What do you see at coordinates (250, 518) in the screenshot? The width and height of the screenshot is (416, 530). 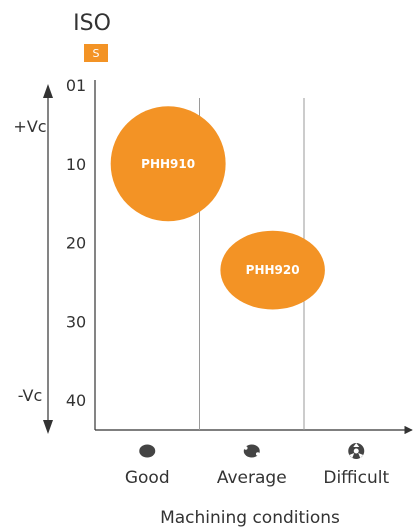 I see `x-axis-title: Machining conditions` at bounding box center [250, 518].